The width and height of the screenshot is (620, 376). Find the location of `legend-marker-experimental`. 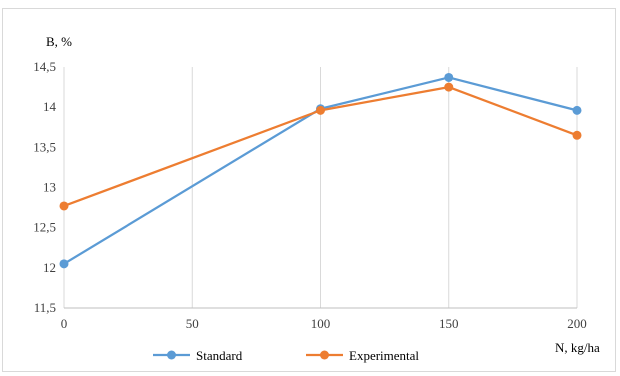

legend-marker-experimental is located at coordinates (324, 355).